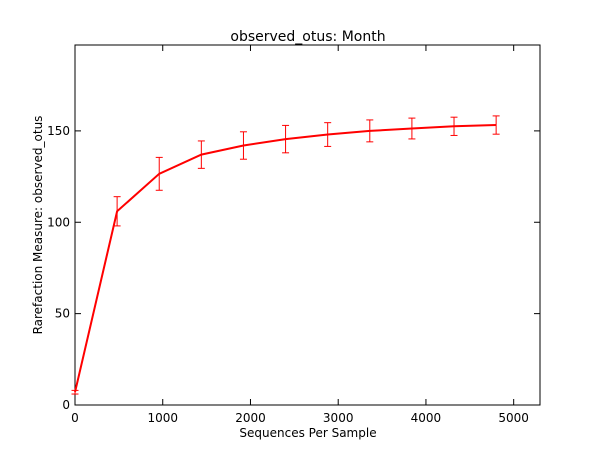 This screenshot has height=450, width=600. Describe the element at coordinates (513, 418) in the screenshot. I see `x-tick-label: 5000` at that location.